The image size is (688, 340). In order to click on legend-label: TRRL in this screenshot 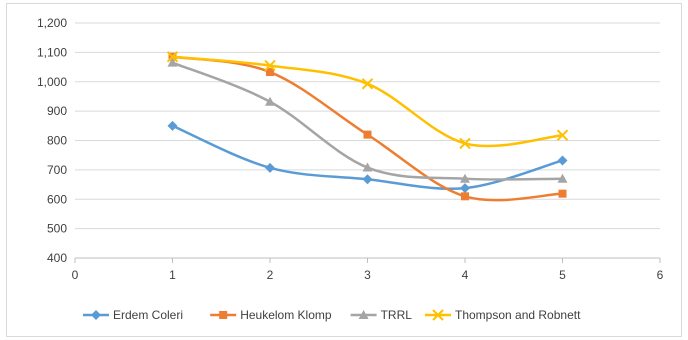, I will do `click(397, 315)`.